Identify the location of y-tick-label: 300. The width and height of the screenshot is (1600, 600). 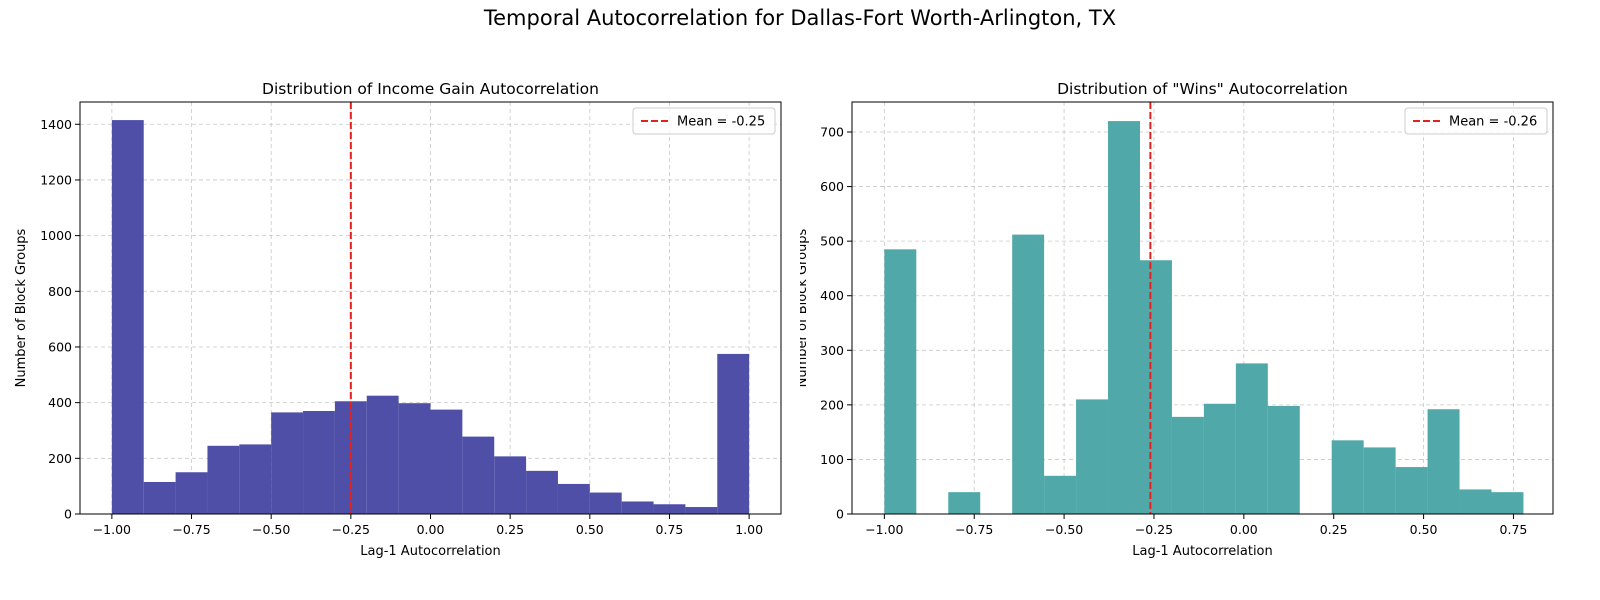
(832, 350).